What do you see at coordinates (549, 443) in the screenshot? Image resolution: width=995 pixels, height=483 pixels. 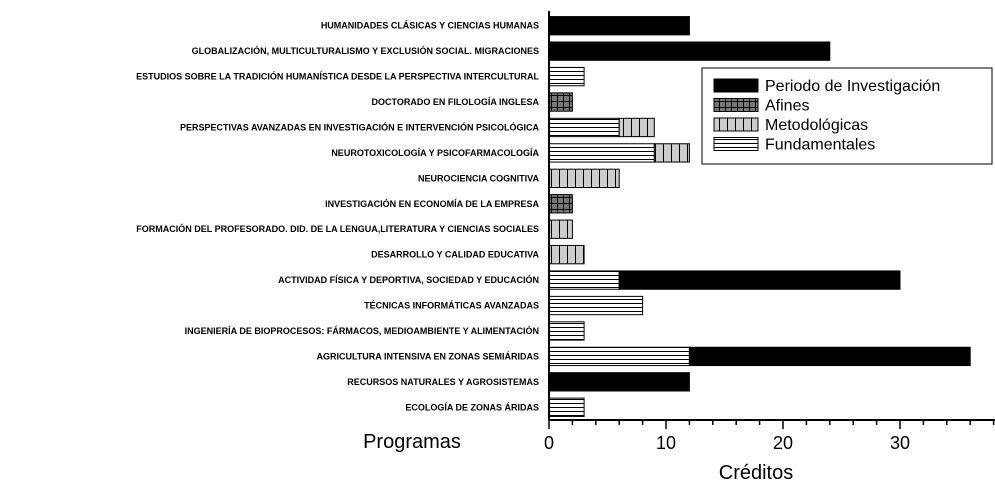 I see `x-tick-label: 0` at bounding box center [549, 443].